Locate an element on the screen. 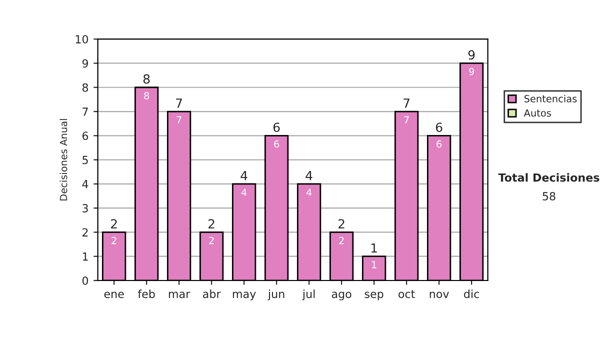 Image resolution: width=600 pixels, height=340 pixels. x-tick-label: feb is located at coordinates (146, 294).